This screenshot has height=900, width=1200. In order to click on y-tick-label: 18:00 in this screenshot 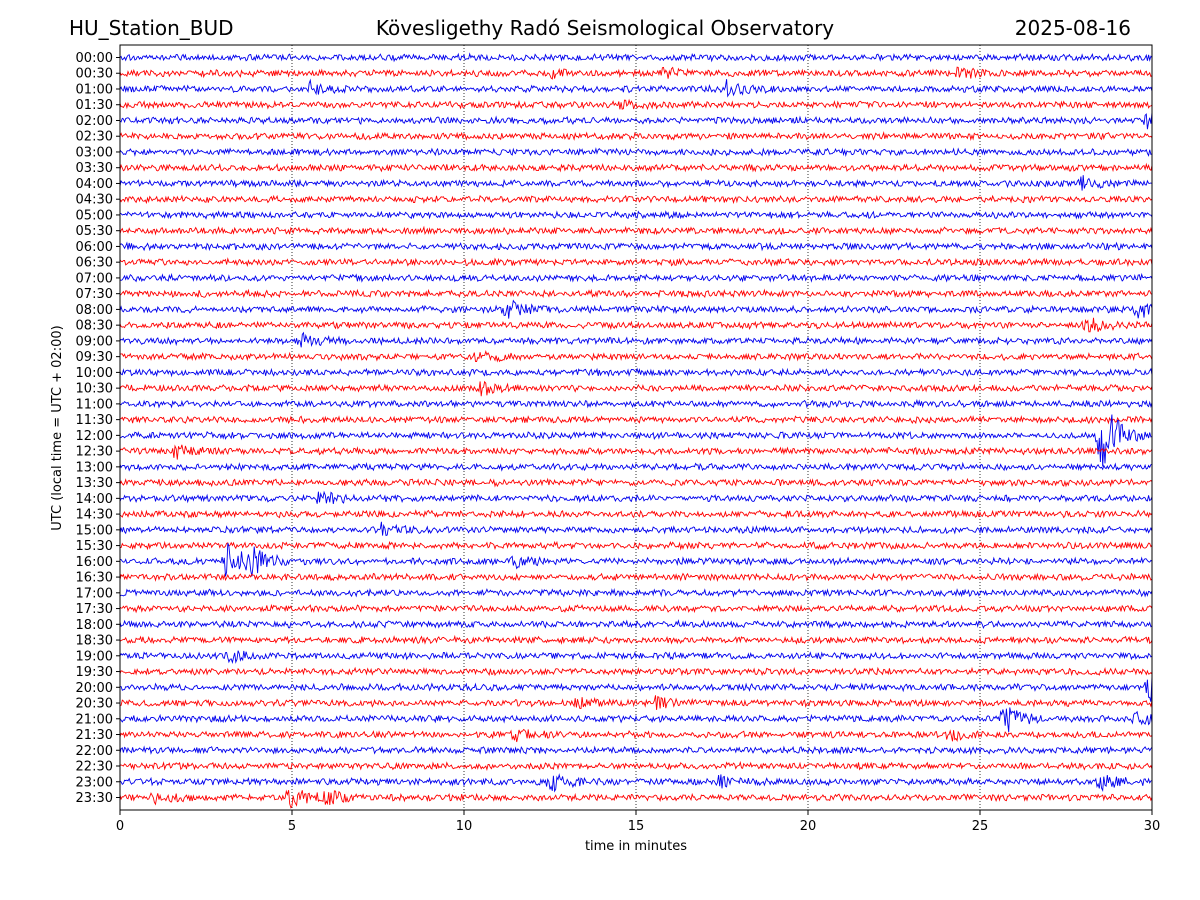, I will do `click(94, 625)`.